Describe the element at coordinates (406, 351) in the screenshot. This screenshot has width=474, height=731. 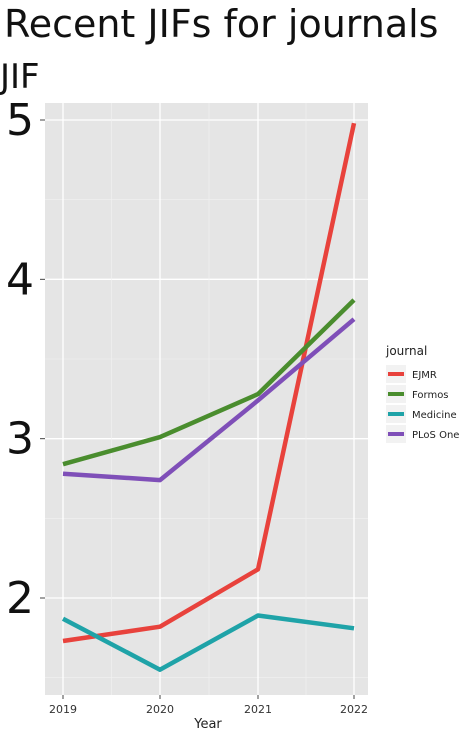
I see `legend-title: journal` at that location.